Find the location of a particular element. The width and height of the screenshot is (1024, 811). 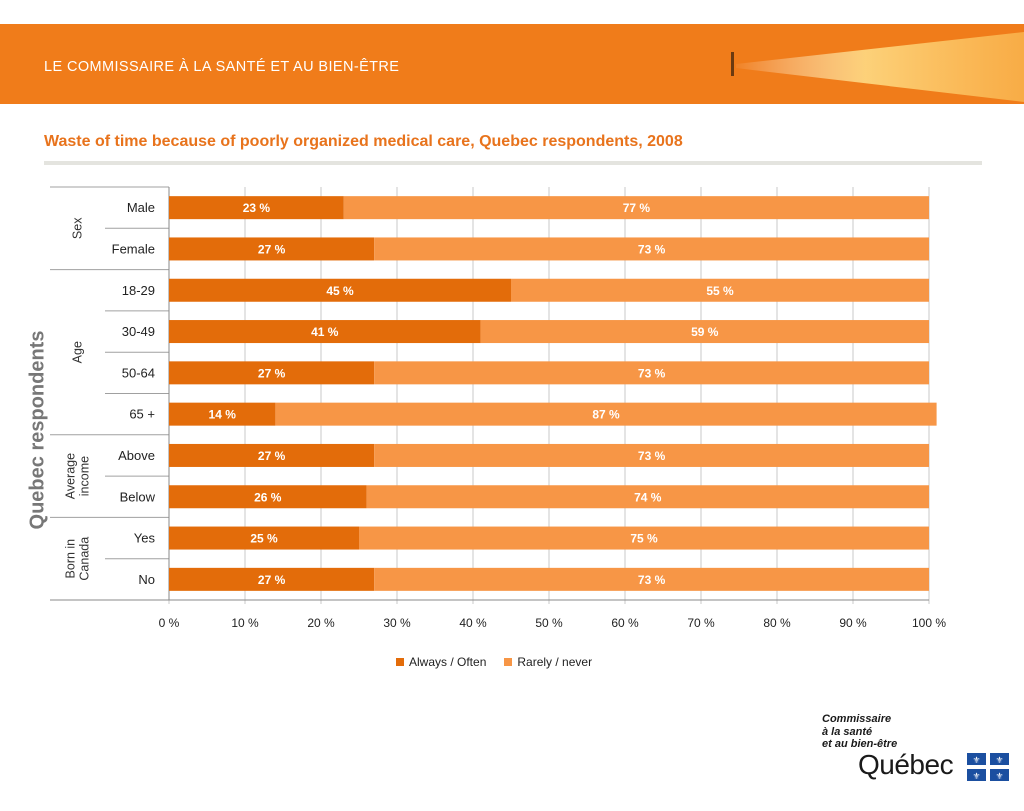

group-label: Age is located at coordinates (77, 352).